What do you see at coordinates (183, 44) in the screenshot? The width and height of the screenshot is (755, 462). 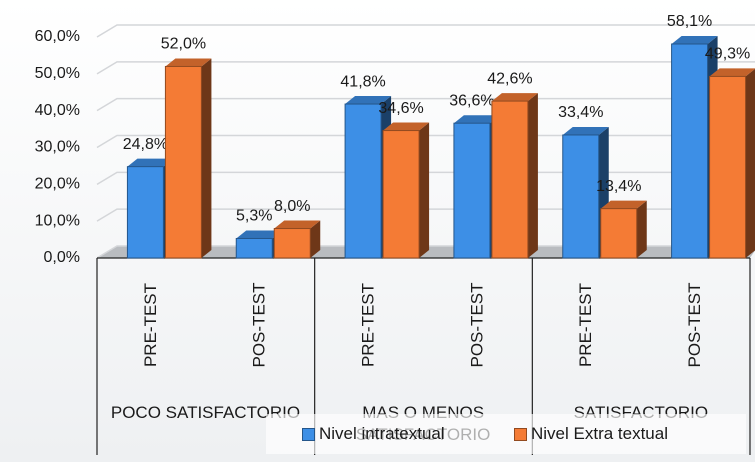 I see `value-label: 52,0%` at bounding box center [183, 44].